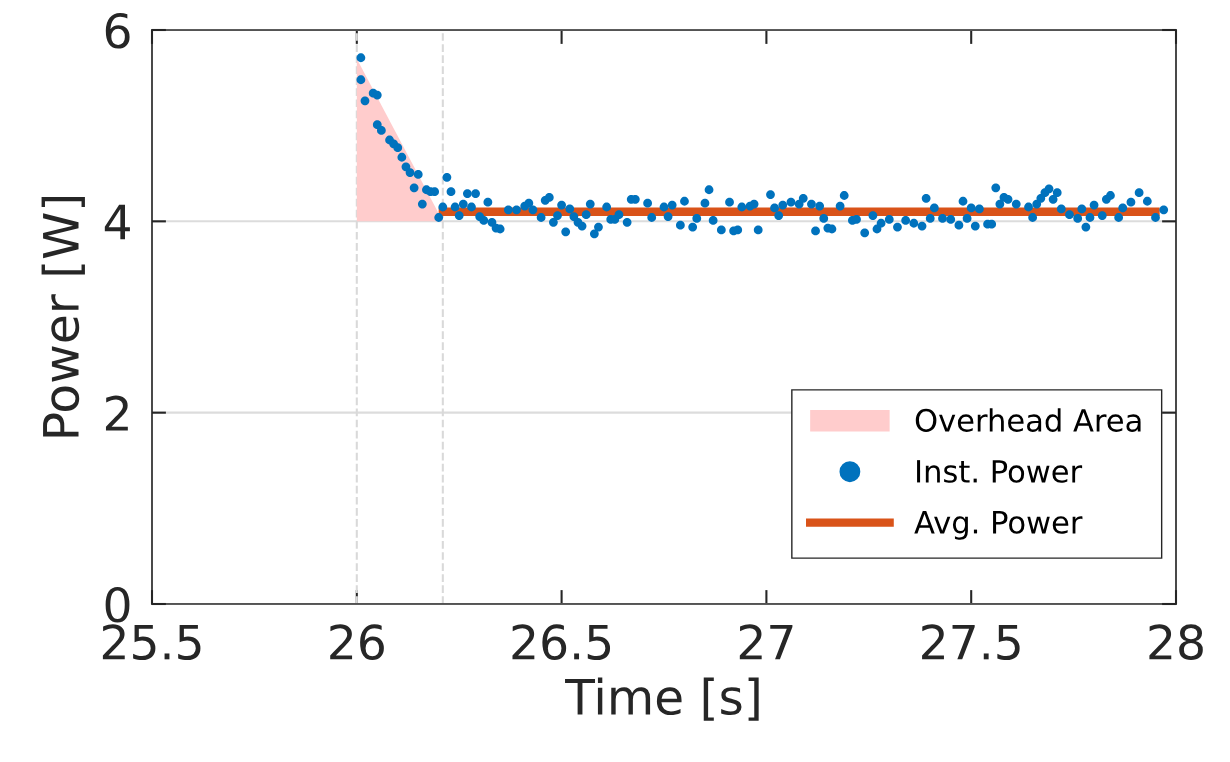  I want to click on y-tick-label: 4, so click(117, 222).